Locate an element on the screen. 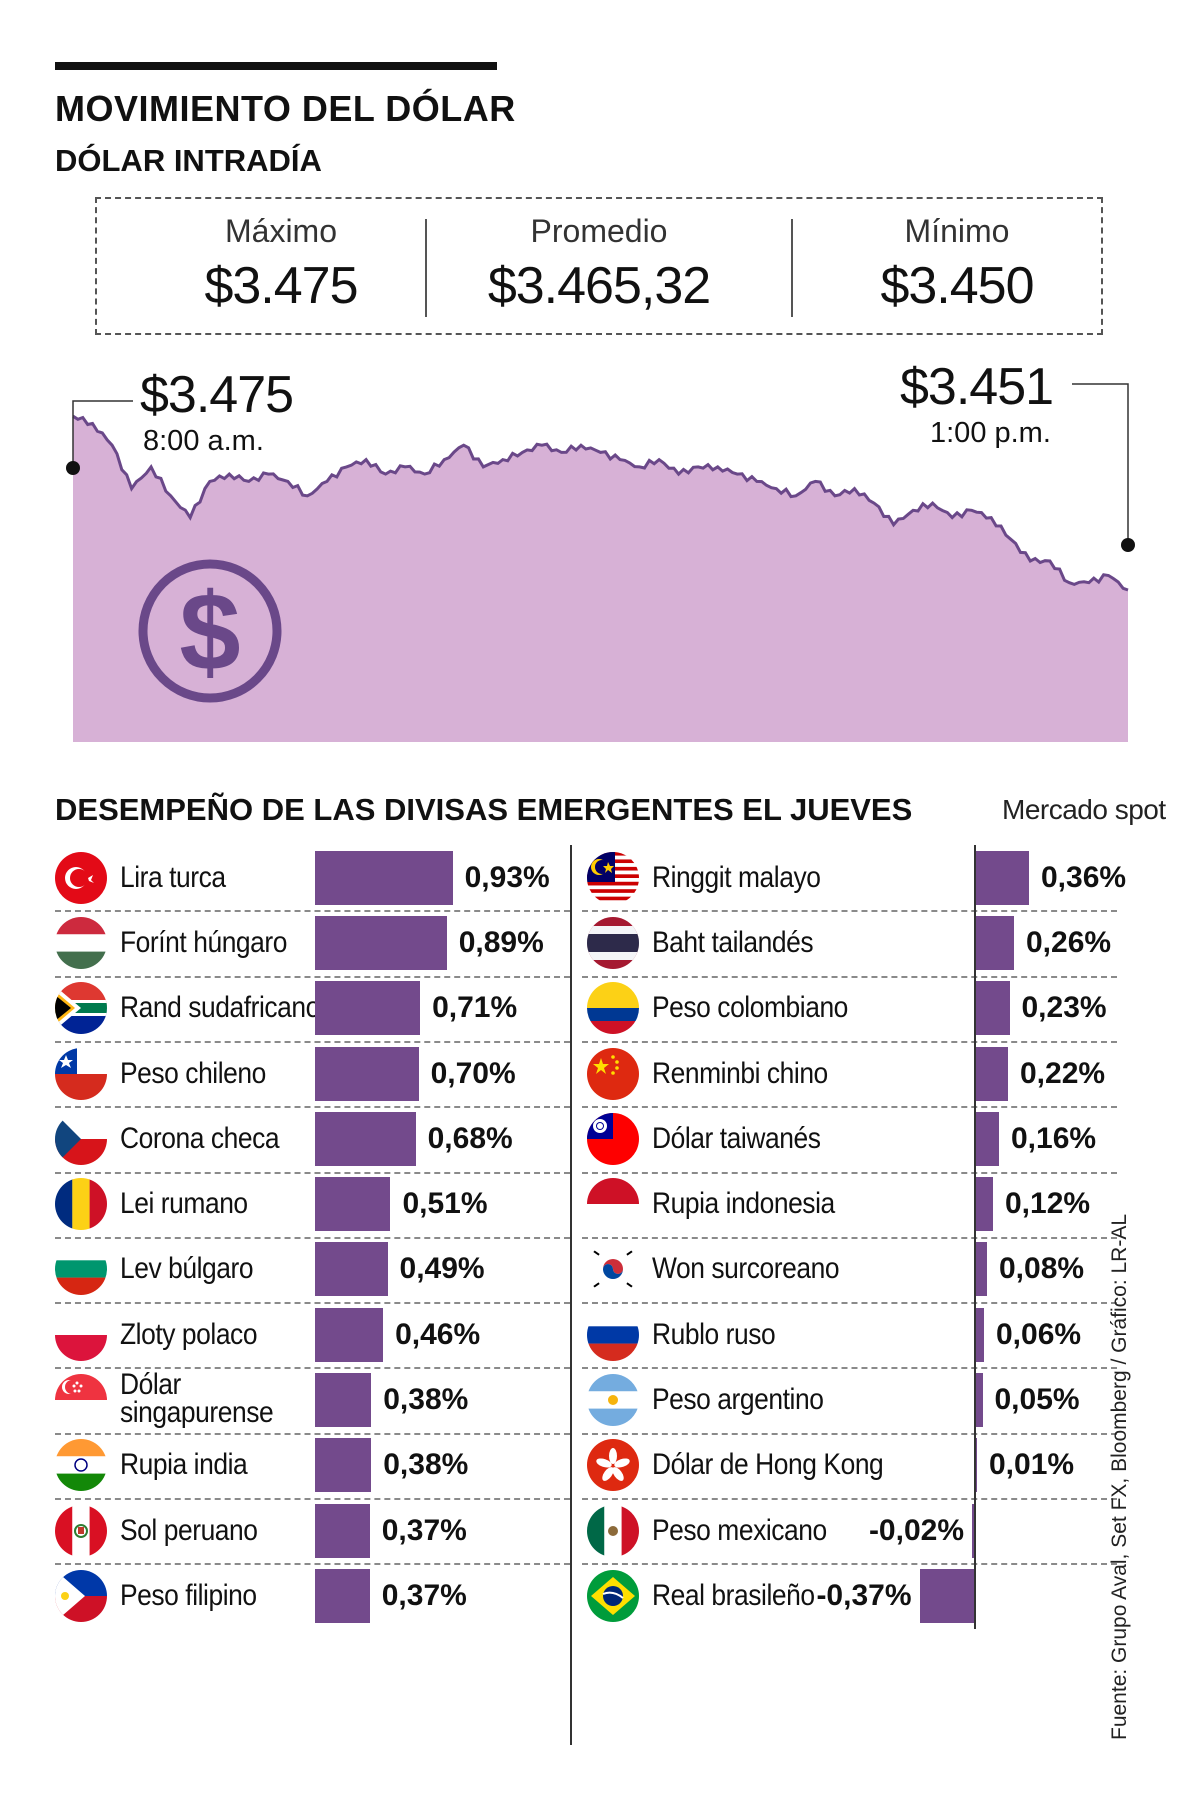 The width and height of the screenshot is (1200, 1808). end-time-label: 1:00 p.m. is located at coordinates (990, 433).